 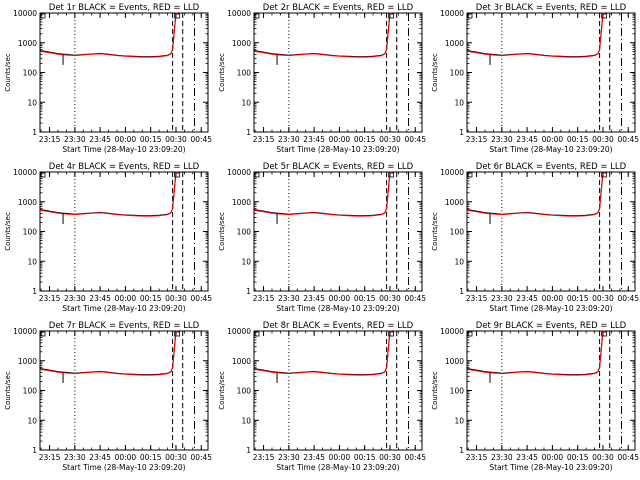 What do you see at coordinates (338, 326) in the screenshot?
I see `panel-title: Det 8r BLACK = Events, RED = LLD` at bounding box center [338, 326].